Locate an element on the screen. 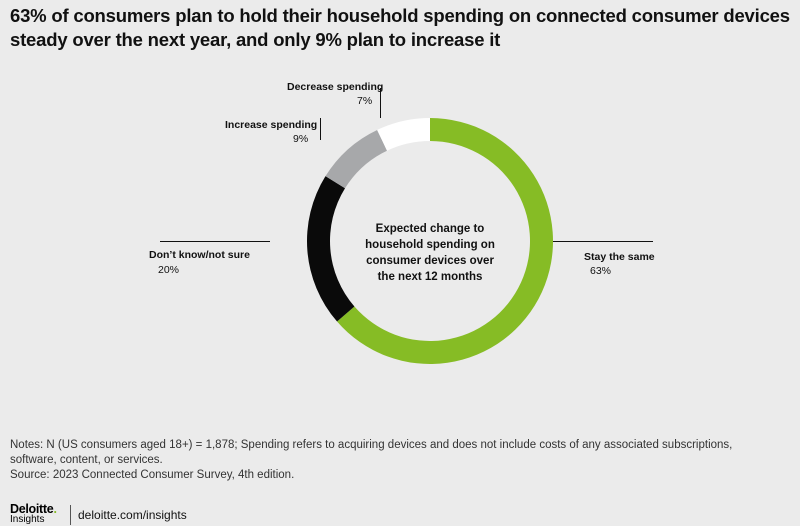 This screenshot has width=800, height=526. slice-label-increase-spending: Increase spending is located at coordinates (271, 125).